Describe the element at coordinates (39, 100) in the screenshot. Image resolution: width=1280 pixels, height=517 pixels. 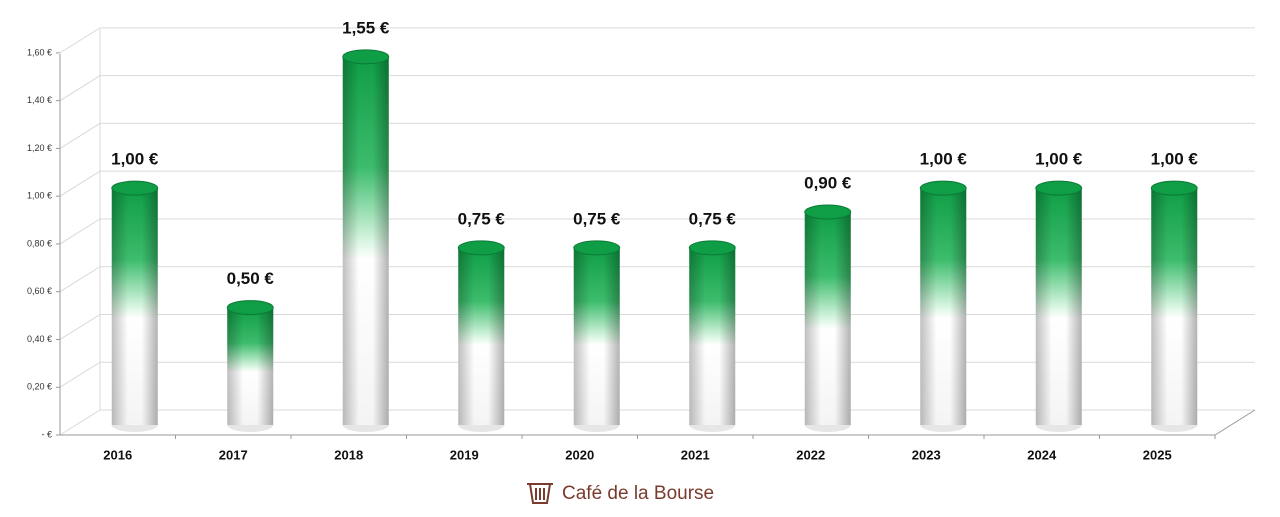
I see `y-tick-label: 1,40 €` at that location.